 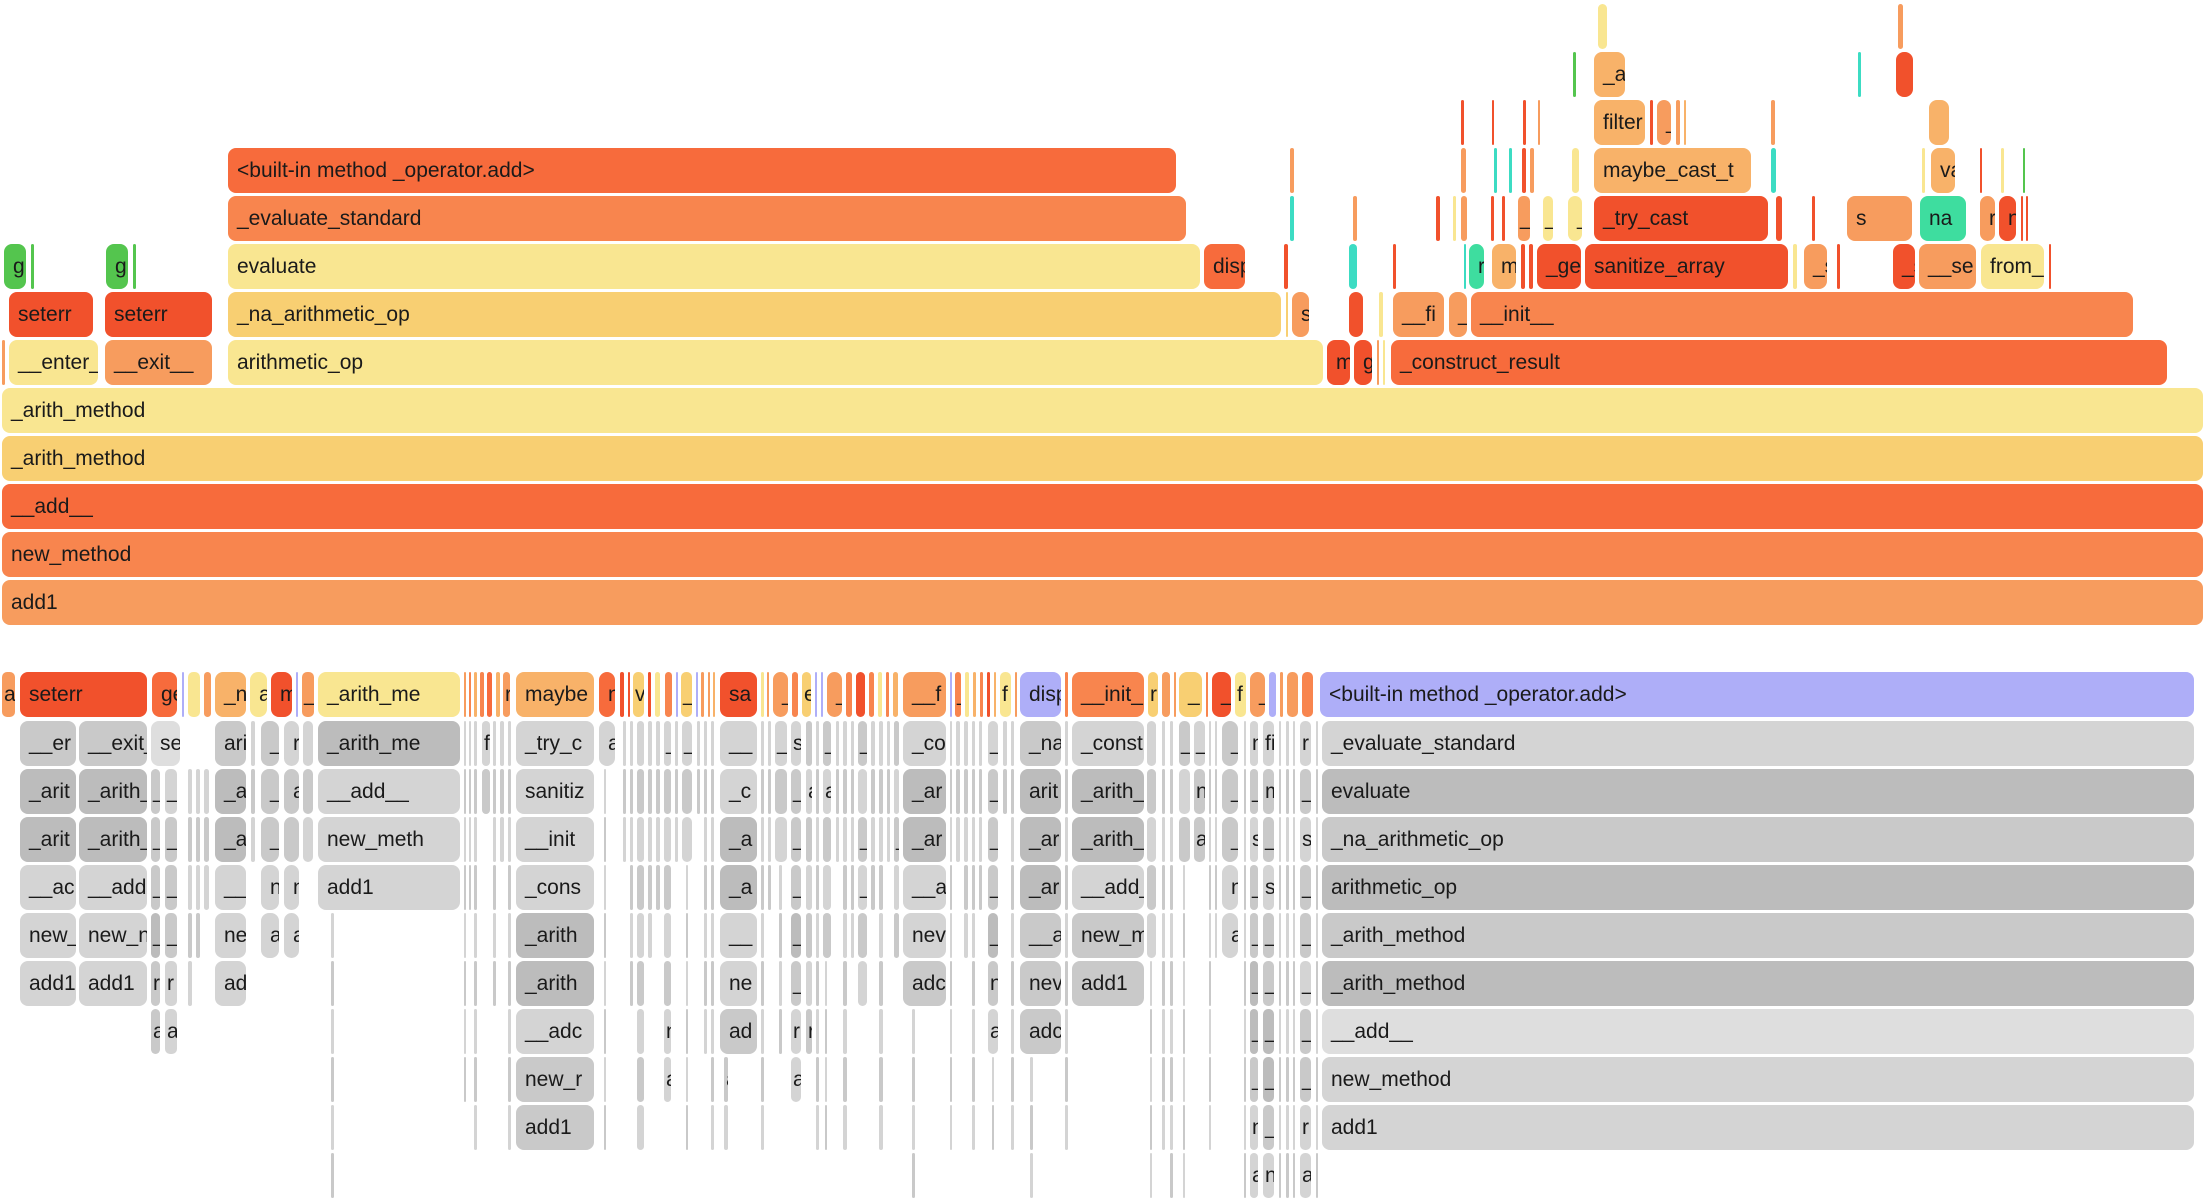 What do you see at coordinates (993, 983) in the screenshot?
I see `flame-frame-n: n` at bounding box center [993, 983].